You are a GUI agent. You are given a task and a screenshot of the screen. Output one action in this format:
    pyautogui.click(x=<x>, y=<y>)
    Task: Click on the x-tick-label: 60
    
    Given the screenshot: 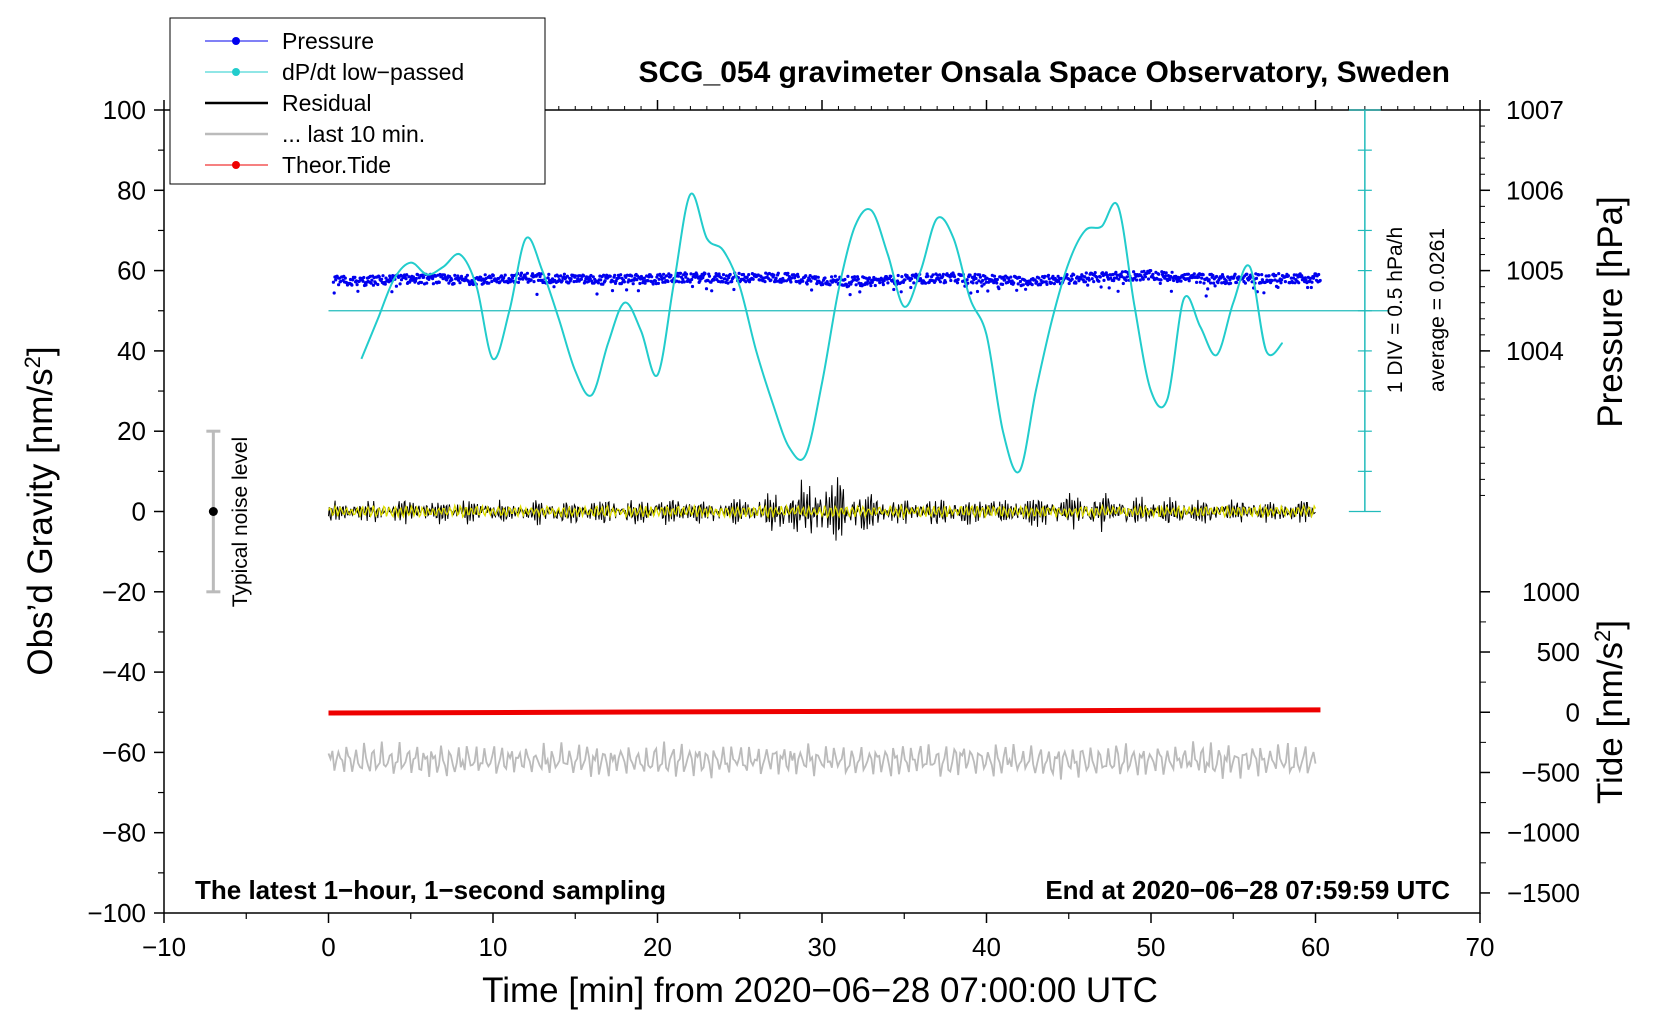 What is the action you would take?
    pyautogui.click(x=1315, y=947)
    